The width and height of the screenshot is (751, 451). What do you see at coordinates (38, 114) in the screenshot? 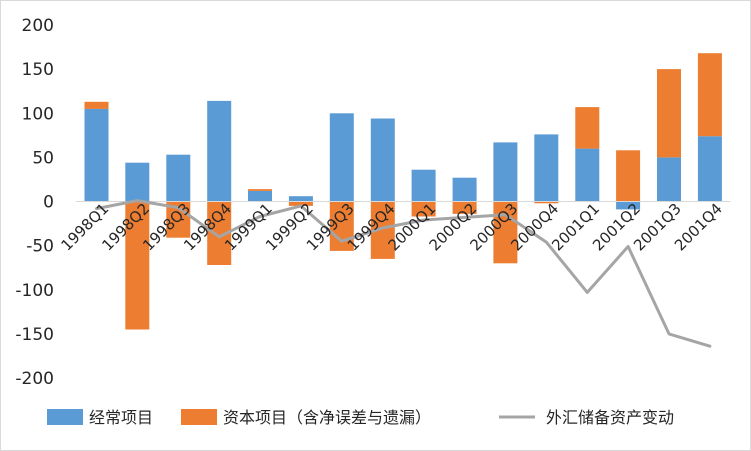
I see `y-tick-label: 100` at bounding box center [38, 114].